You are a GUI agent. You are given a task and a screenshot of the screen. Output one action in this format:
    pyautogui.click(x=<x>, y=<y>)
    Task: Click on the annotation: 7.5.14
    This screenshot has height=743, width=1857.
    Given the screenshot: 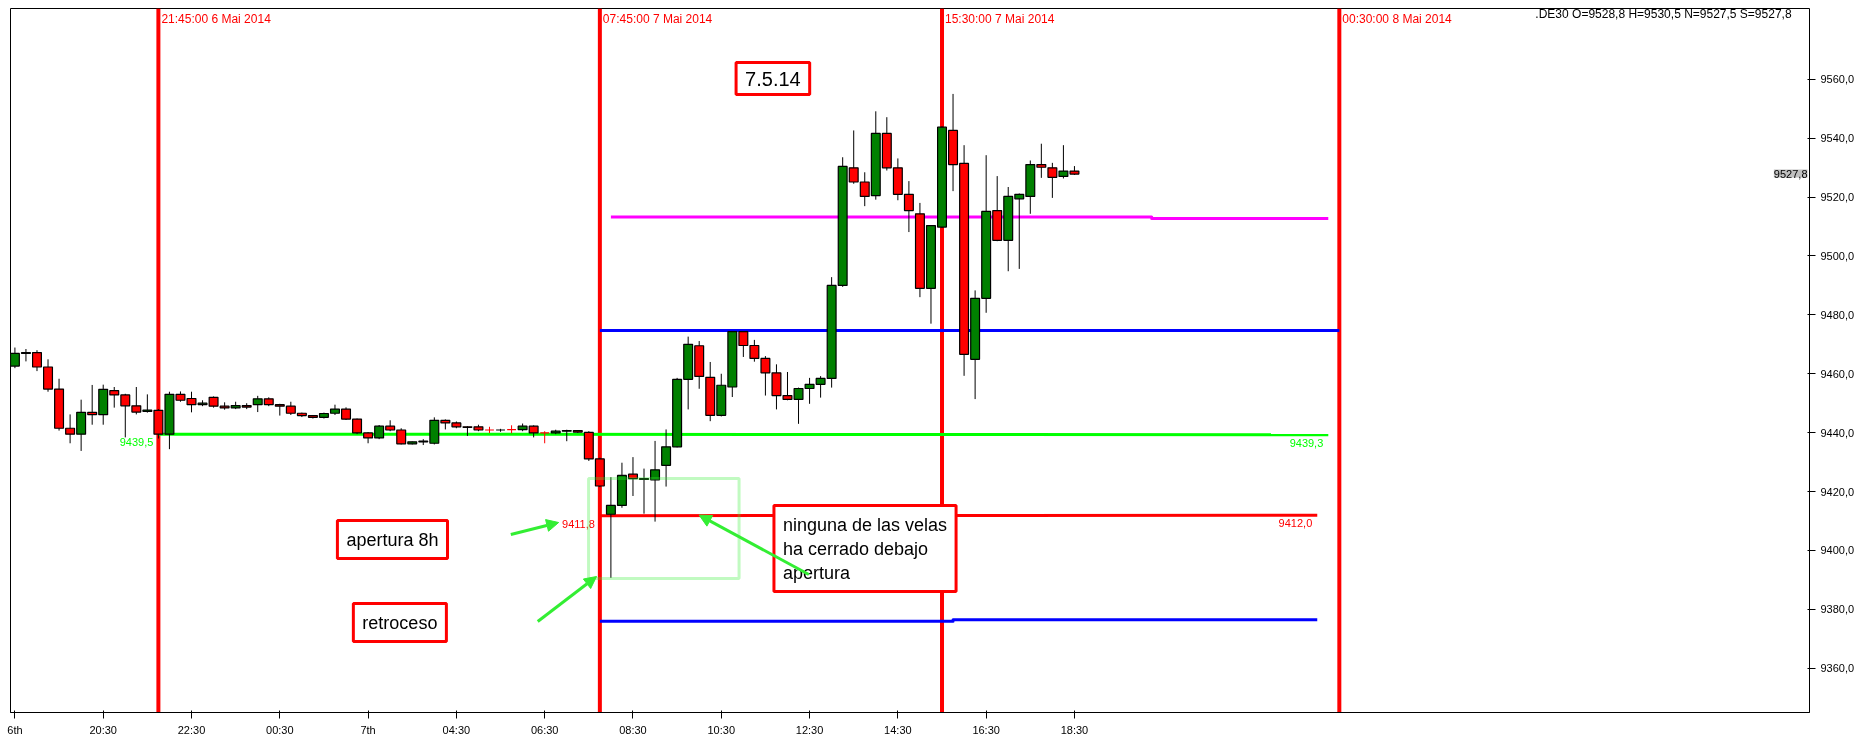 What is the action you would take?
    pyautogui.click(x=773, y=78)
    